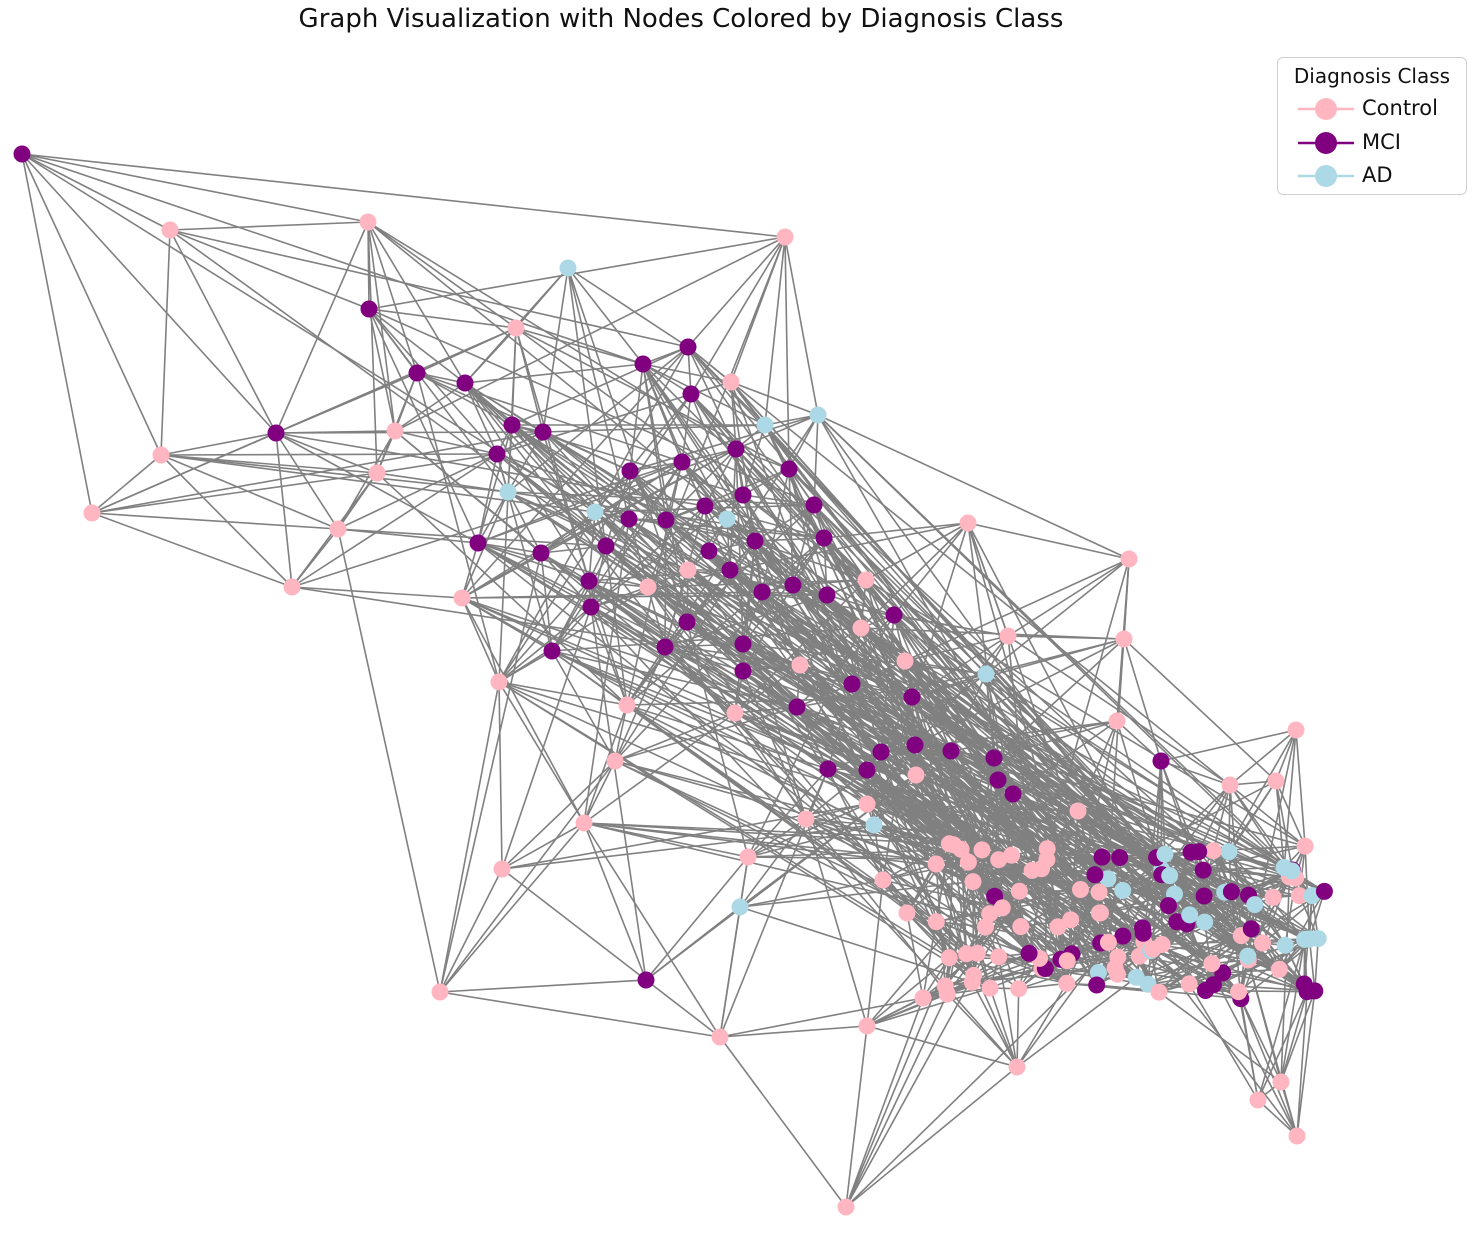 The height and width of the screenshot is (1233, 1477). What do you see at coordinates (1381, 176) in the screenshot?
I see `legend-item-ad: AD` at bounding box center [1381, 176].